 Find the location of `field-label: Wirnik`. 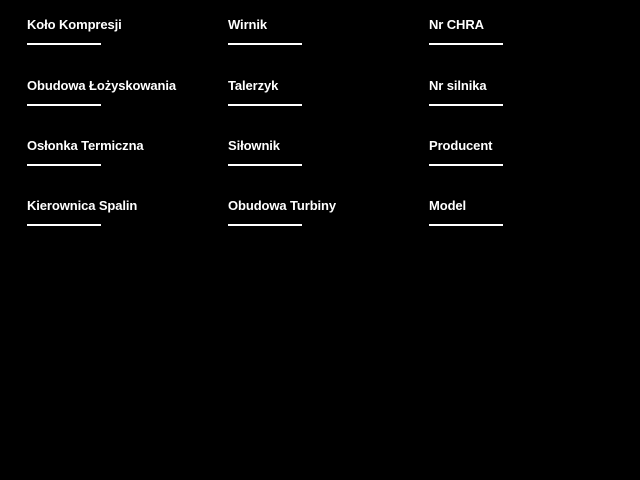

field-label: Wirnik is located at coordinates (248, 24).